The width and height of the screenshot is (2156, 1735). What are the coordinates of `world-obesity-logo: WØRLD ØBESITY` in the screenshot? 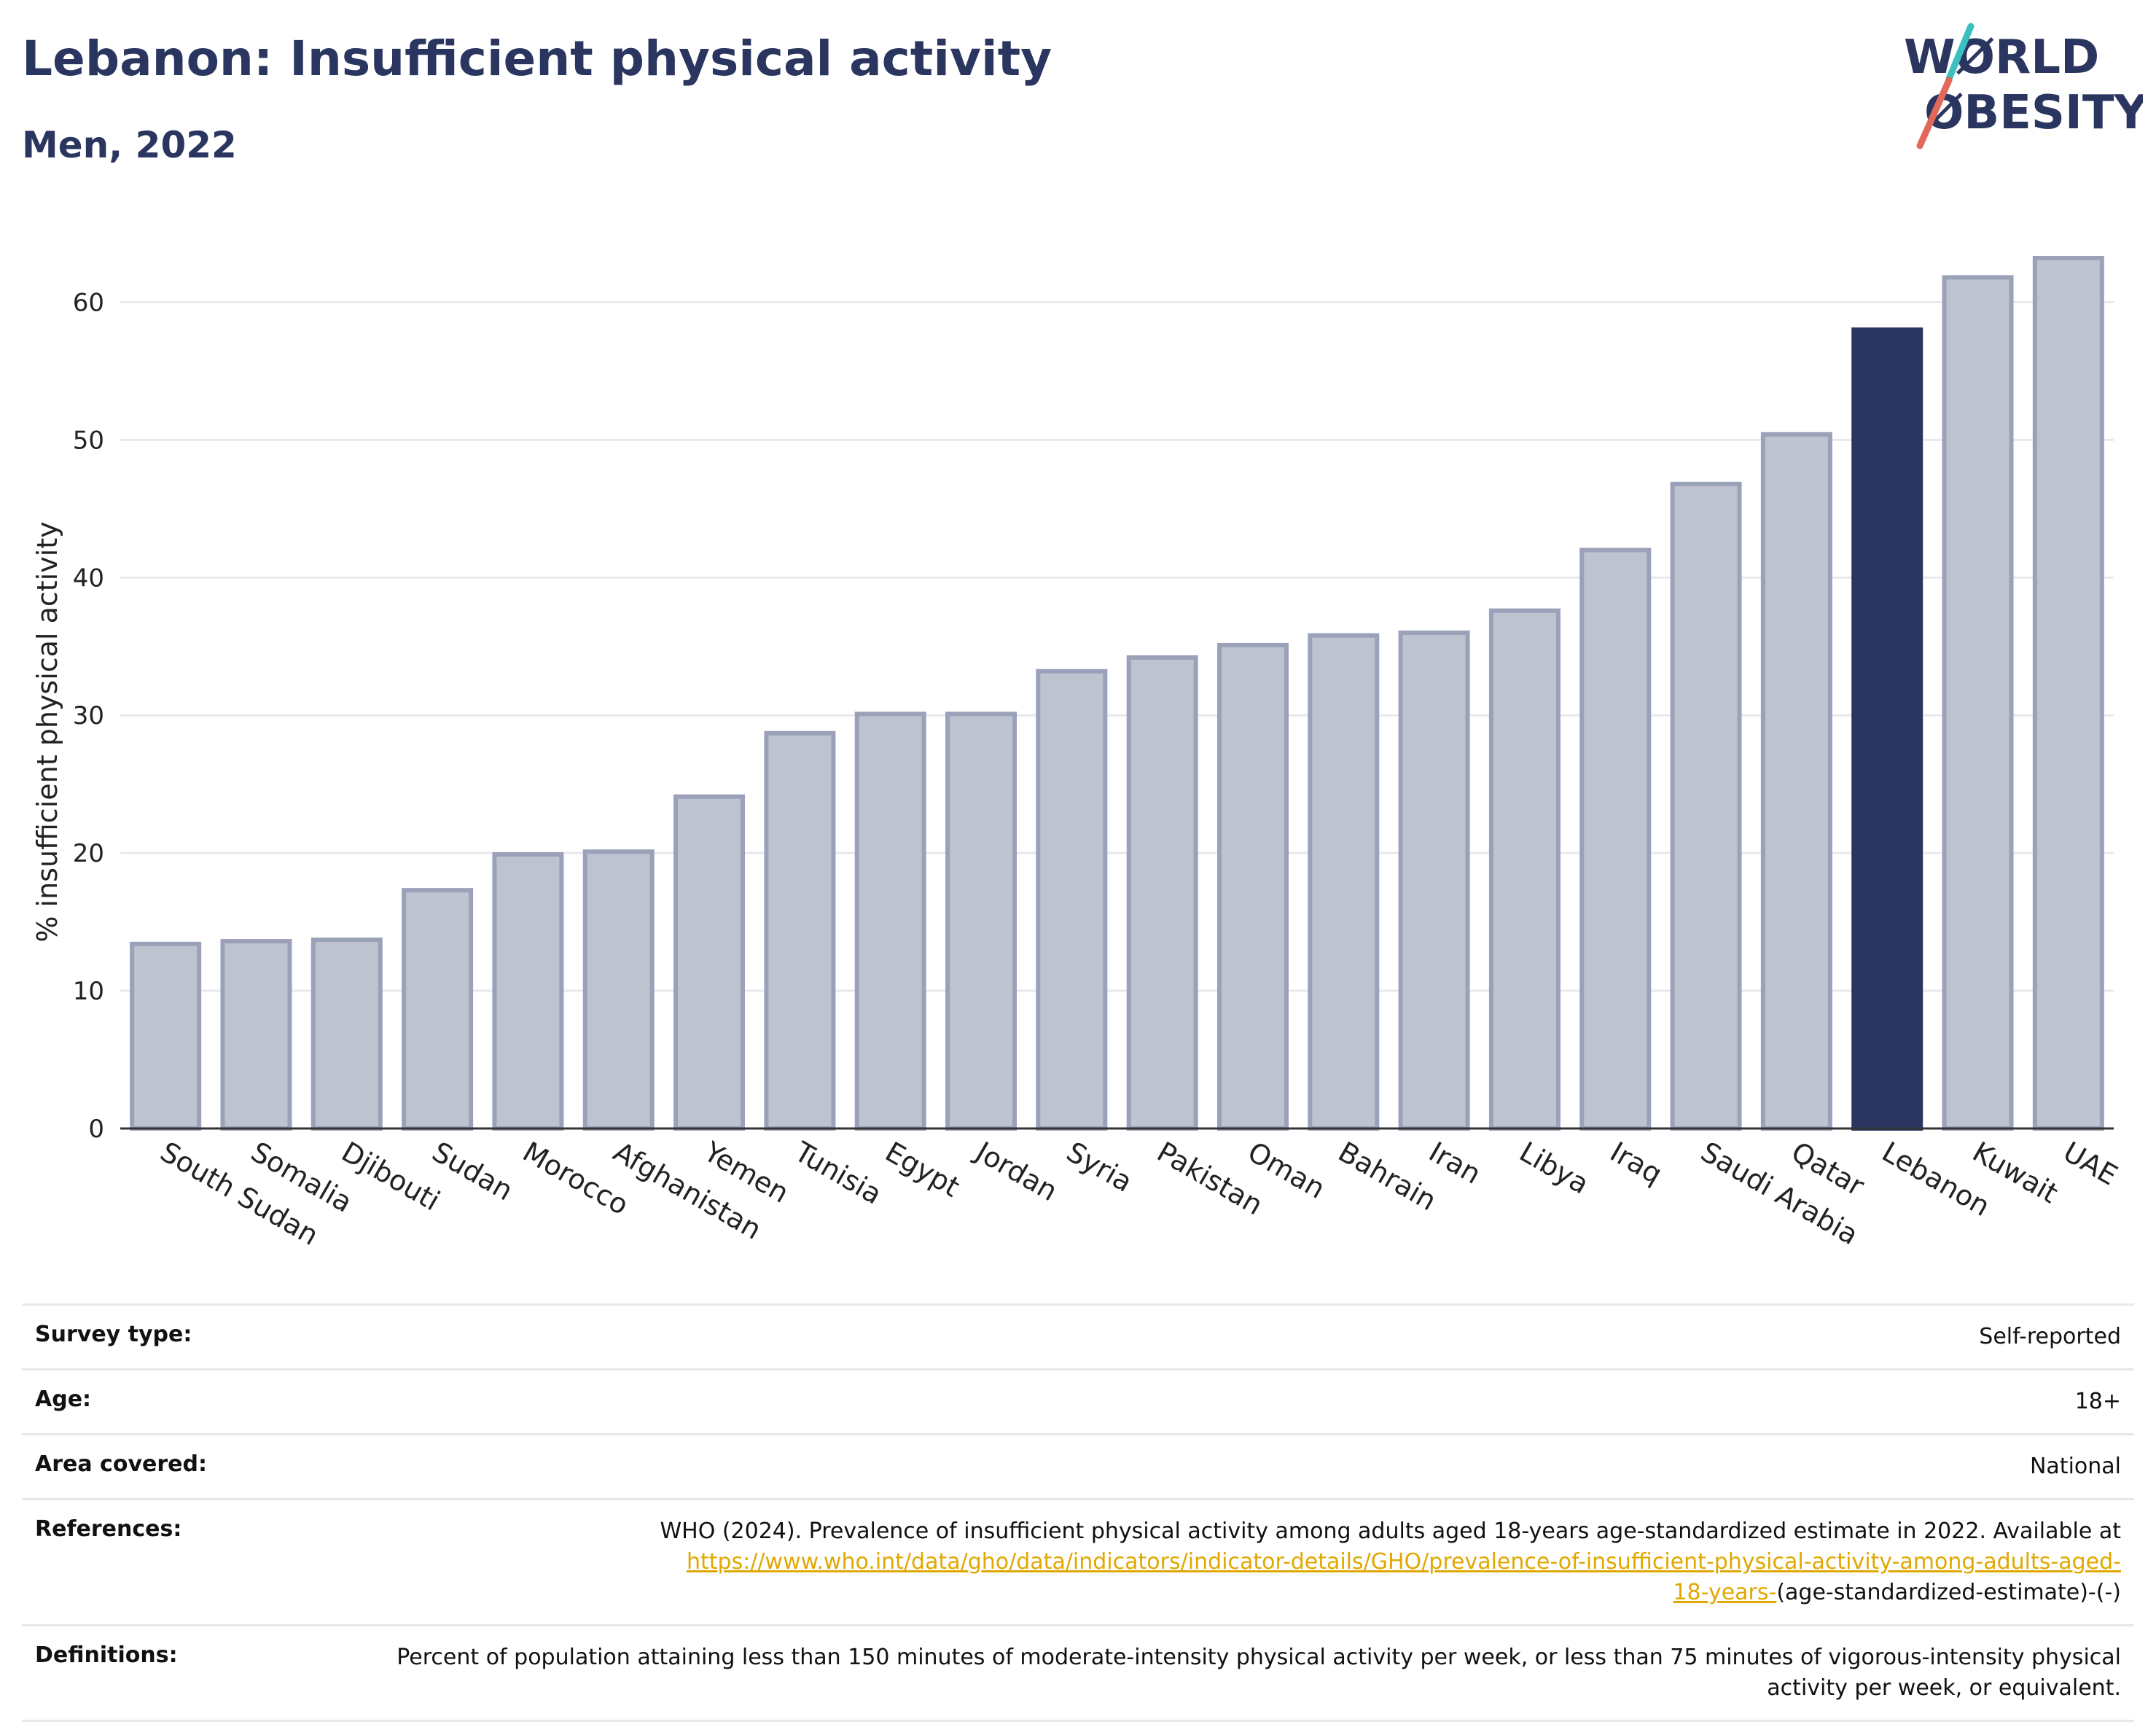 It's located at (2023, 86).